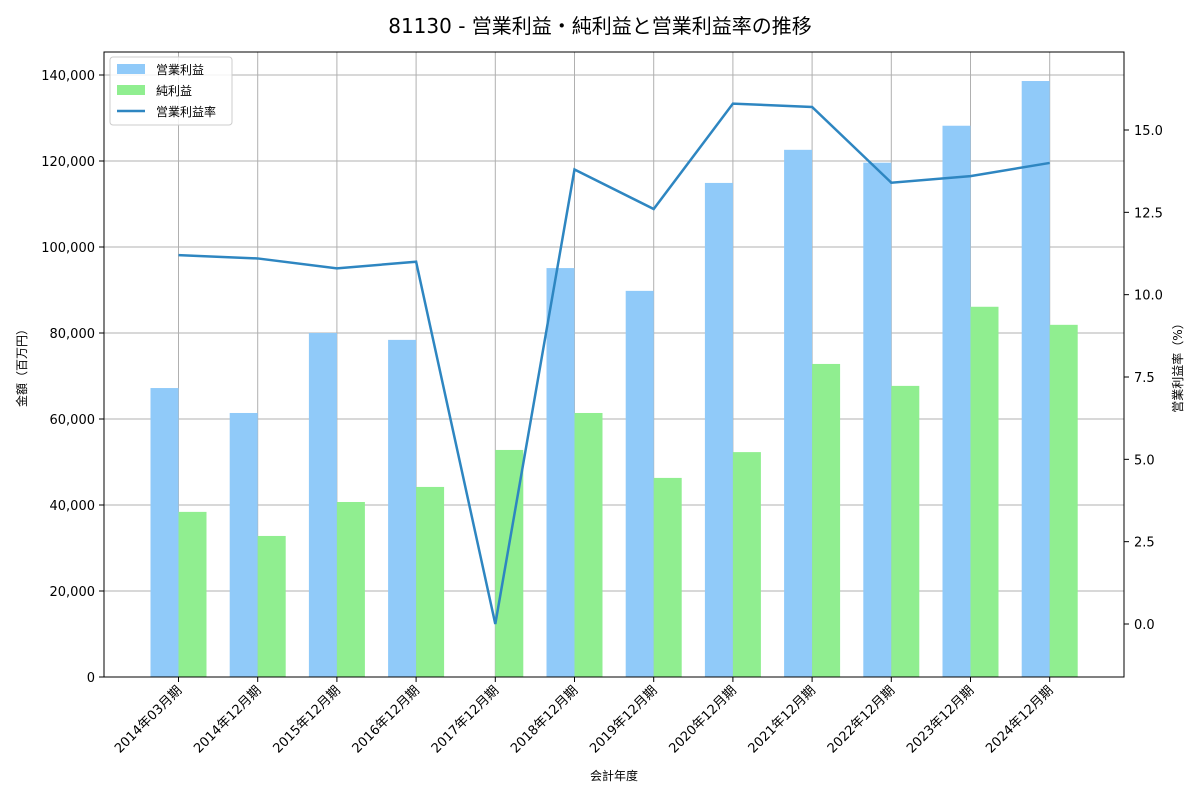 Image resolution: width=1200 pixels, height=800 pixels. Describe the element at coordinates (1148, 131) in the screenshot. I see `y2-tick-label: 15.0` at that location.